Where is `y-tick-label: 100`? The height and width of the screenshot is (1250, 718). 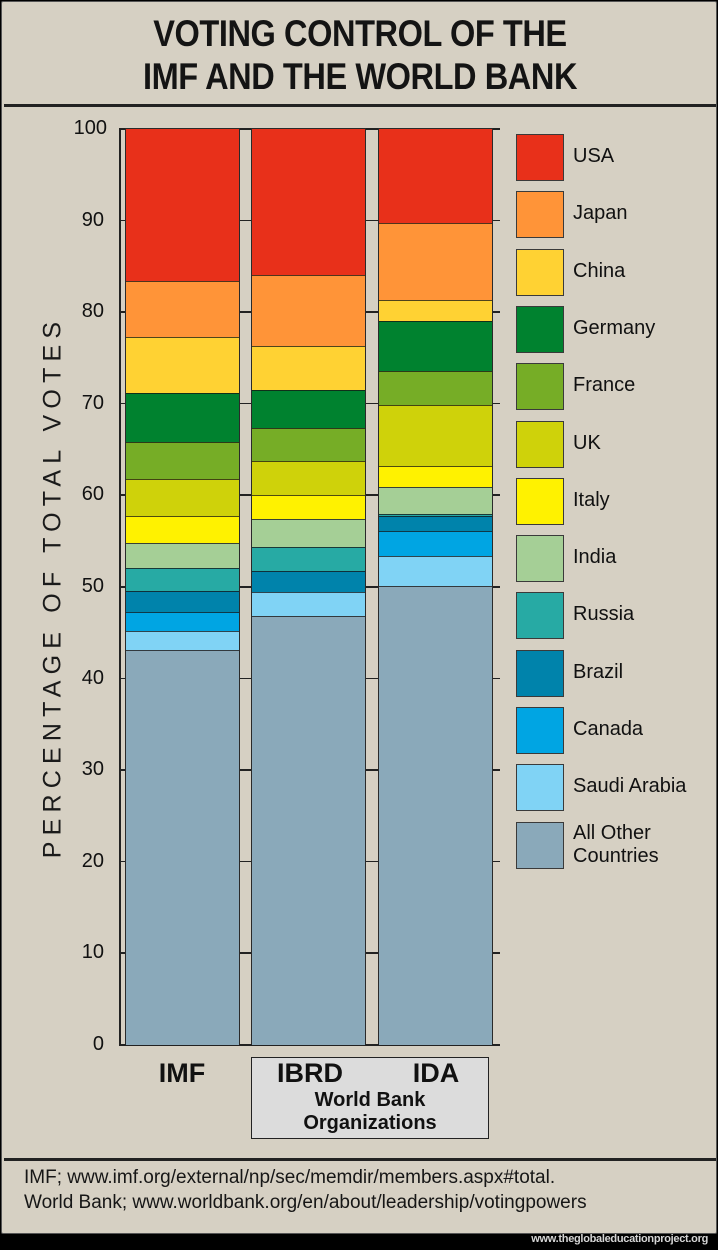
y-tick-label: 100 is located at coordinates (90, 128).